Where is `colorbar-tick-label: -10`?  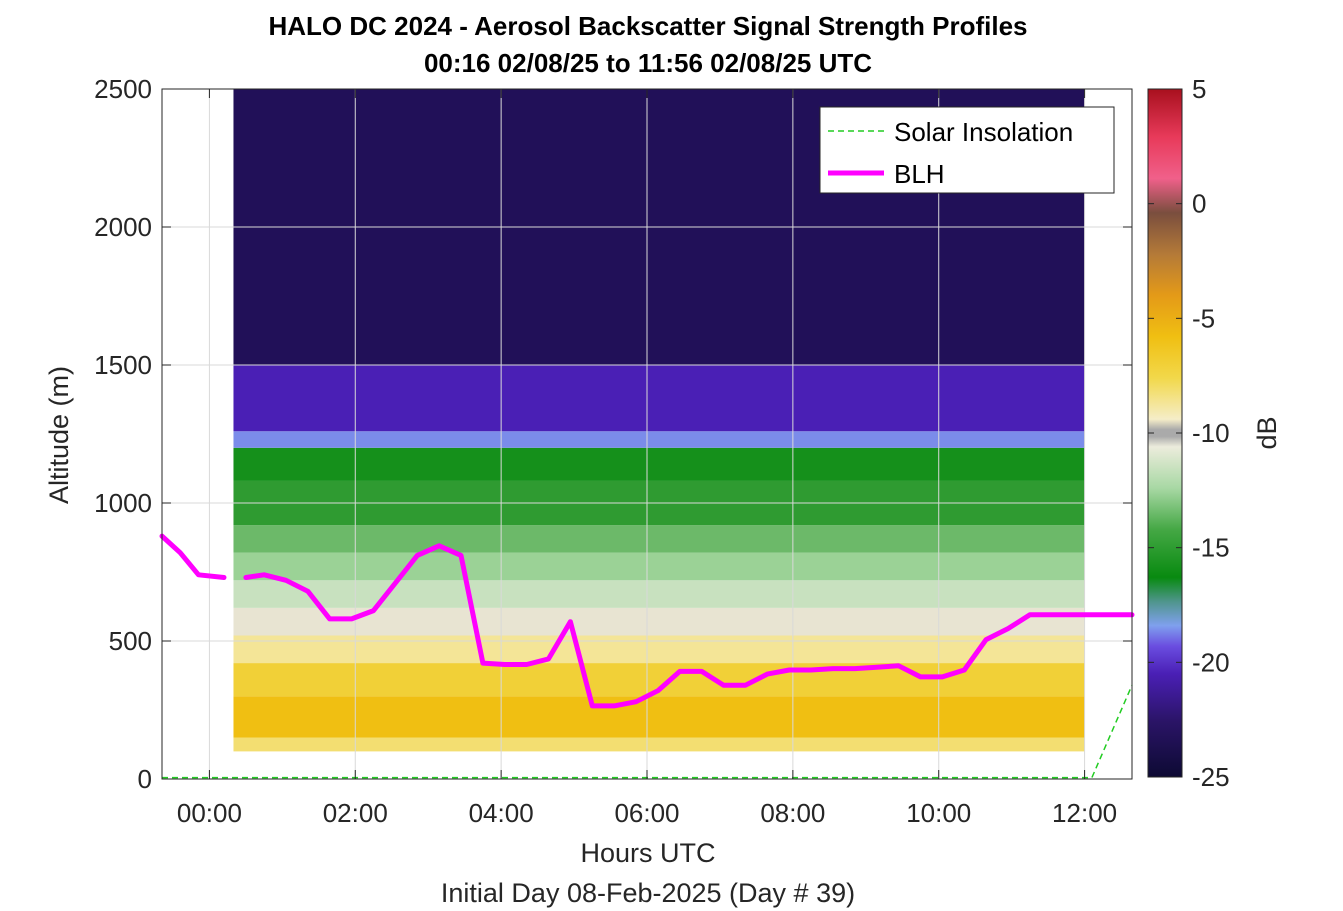
colorbar-tick-label: -10 is located at coordinates (1211, 433).